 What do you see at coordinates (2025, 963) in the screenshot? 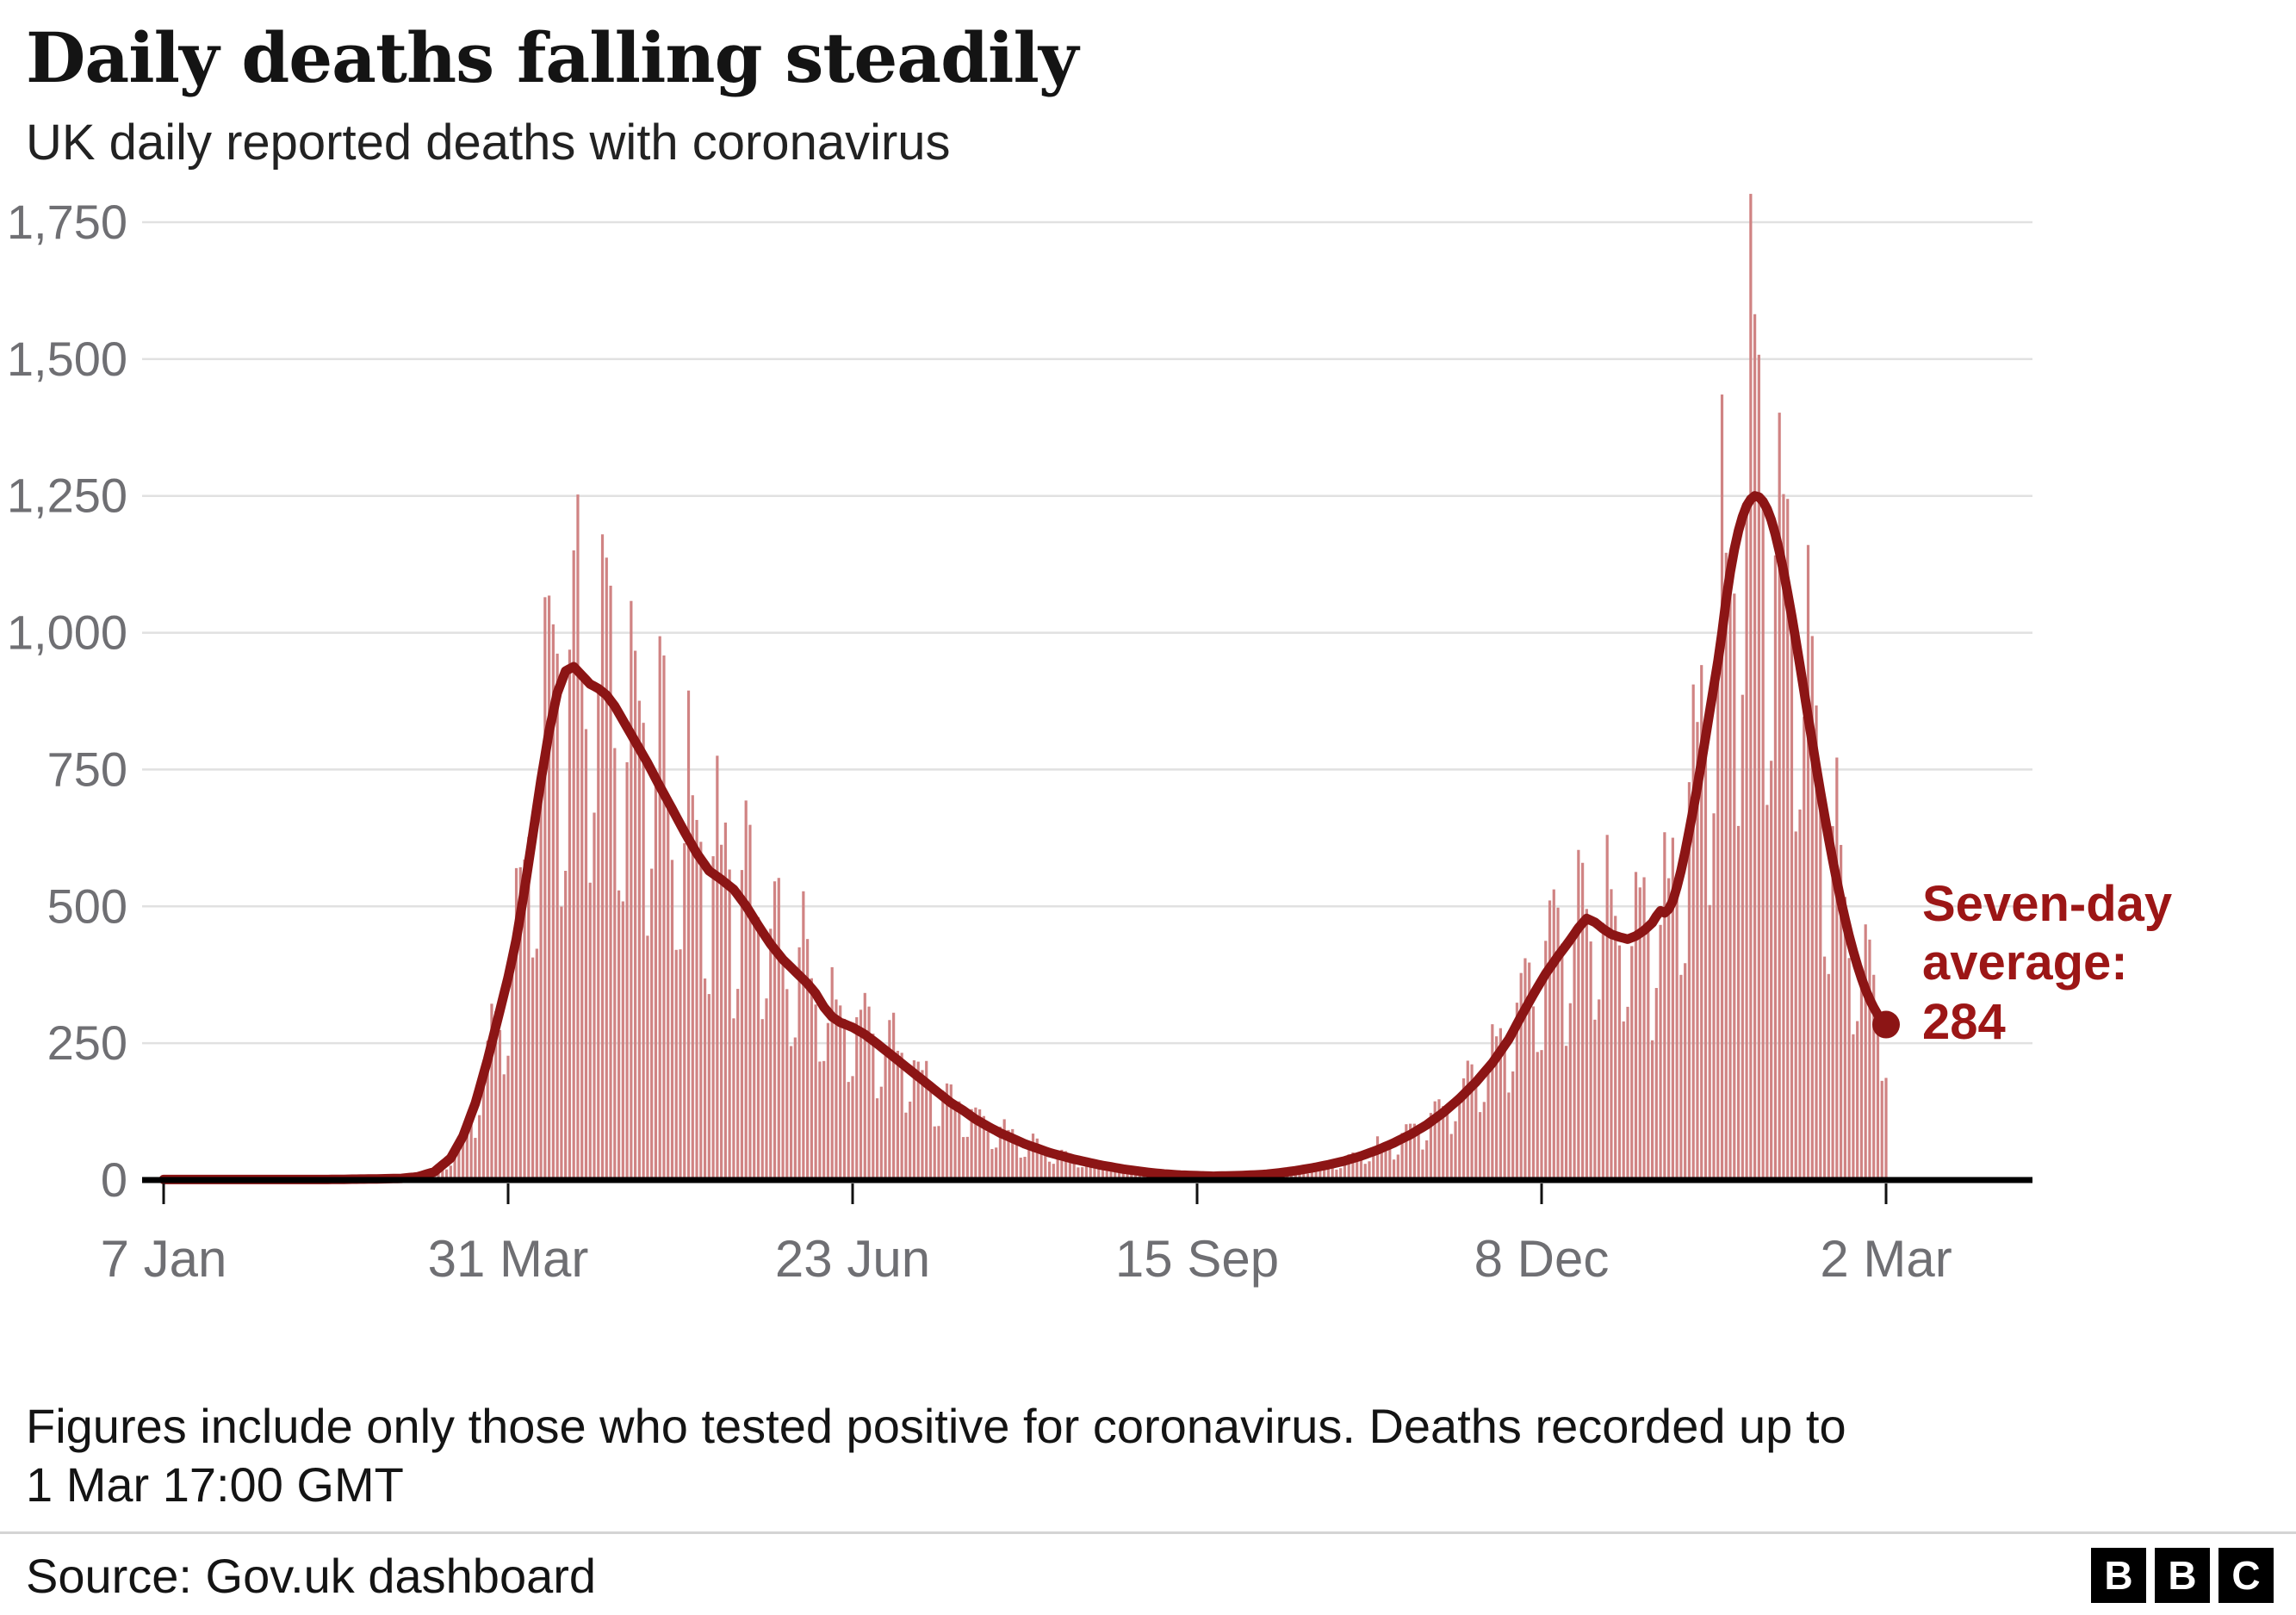
I see `annotation-line-2: average:` at bounding box center [2025, 963].